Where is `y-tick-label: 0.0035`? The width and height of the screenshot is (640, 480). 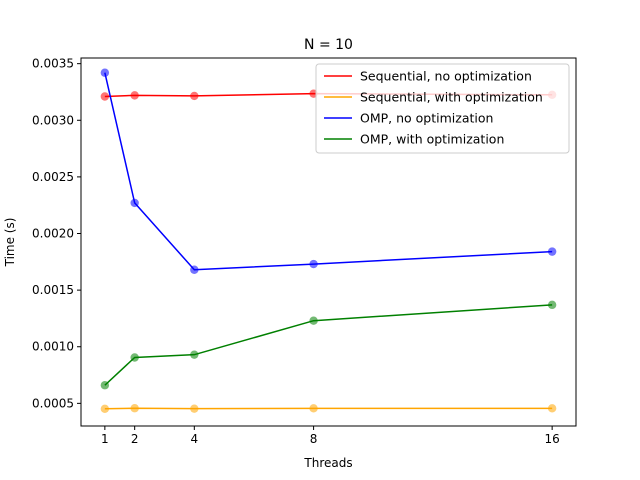 y-tick-label: 0.0035 is located at coordinates (53, 64).